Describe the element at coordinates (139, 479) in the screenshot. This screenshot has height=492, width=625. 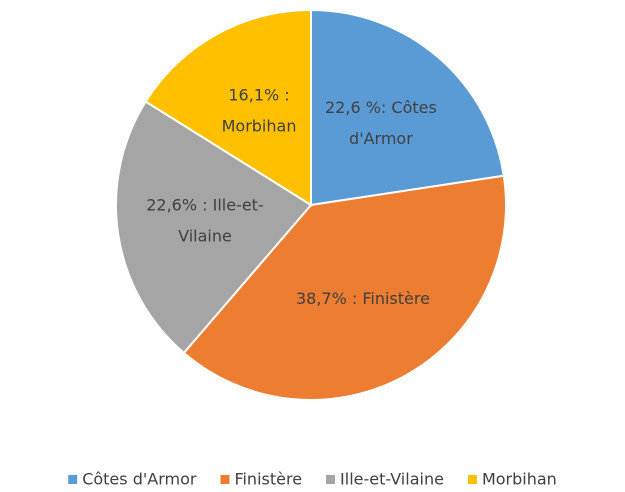
I see `legend-label: Côtes d'Armor` at that location.